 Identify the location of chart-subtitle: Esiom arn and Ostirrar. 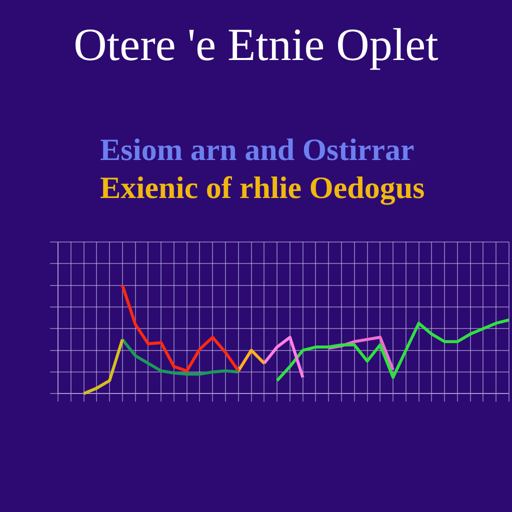
(257, 150).